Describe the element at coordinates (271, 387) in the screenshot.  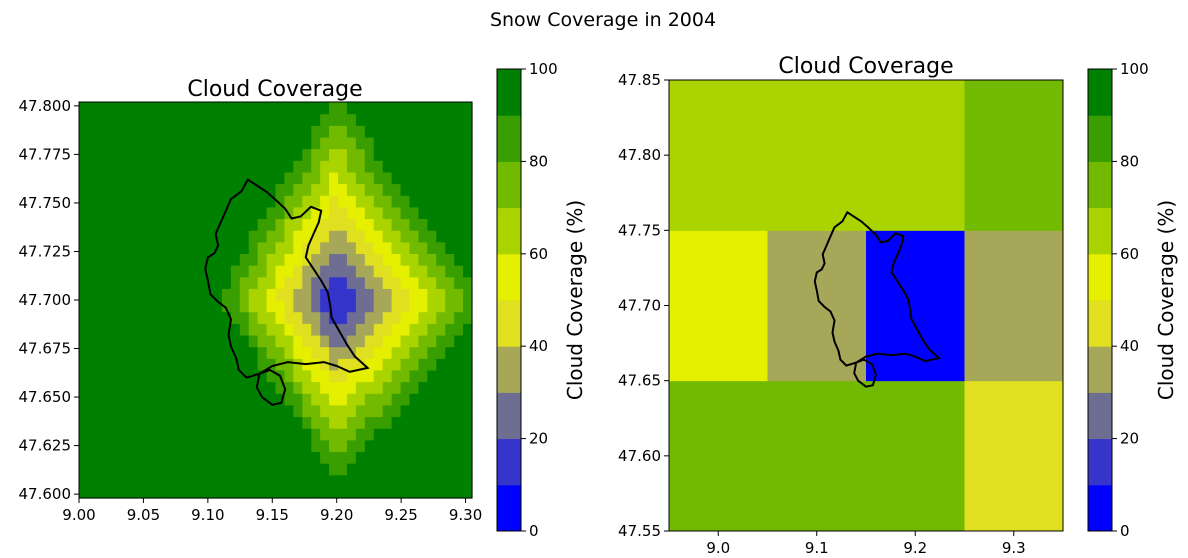
I see `left-island-outline` at that location.